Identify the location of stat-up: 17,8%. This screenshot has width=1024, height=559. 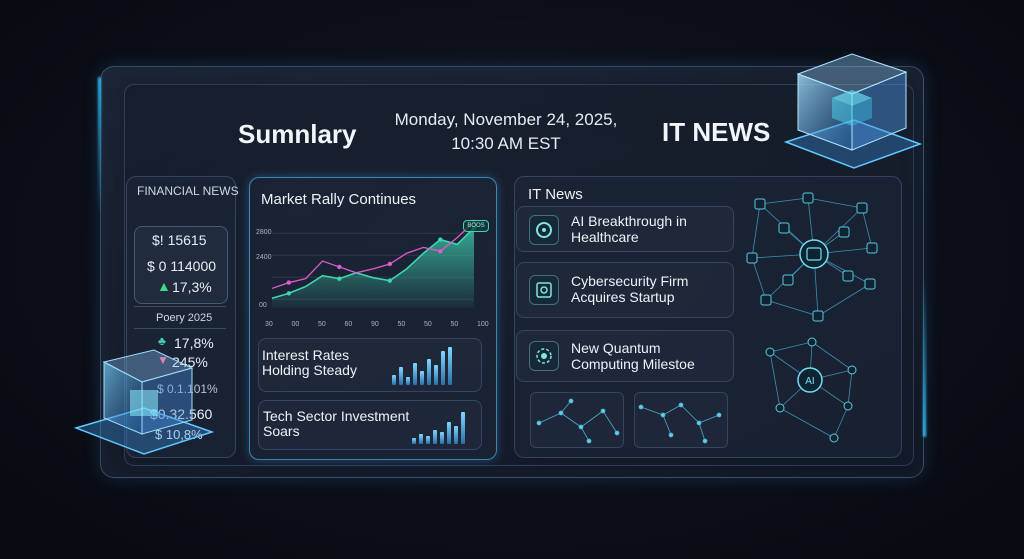
(194, 343).